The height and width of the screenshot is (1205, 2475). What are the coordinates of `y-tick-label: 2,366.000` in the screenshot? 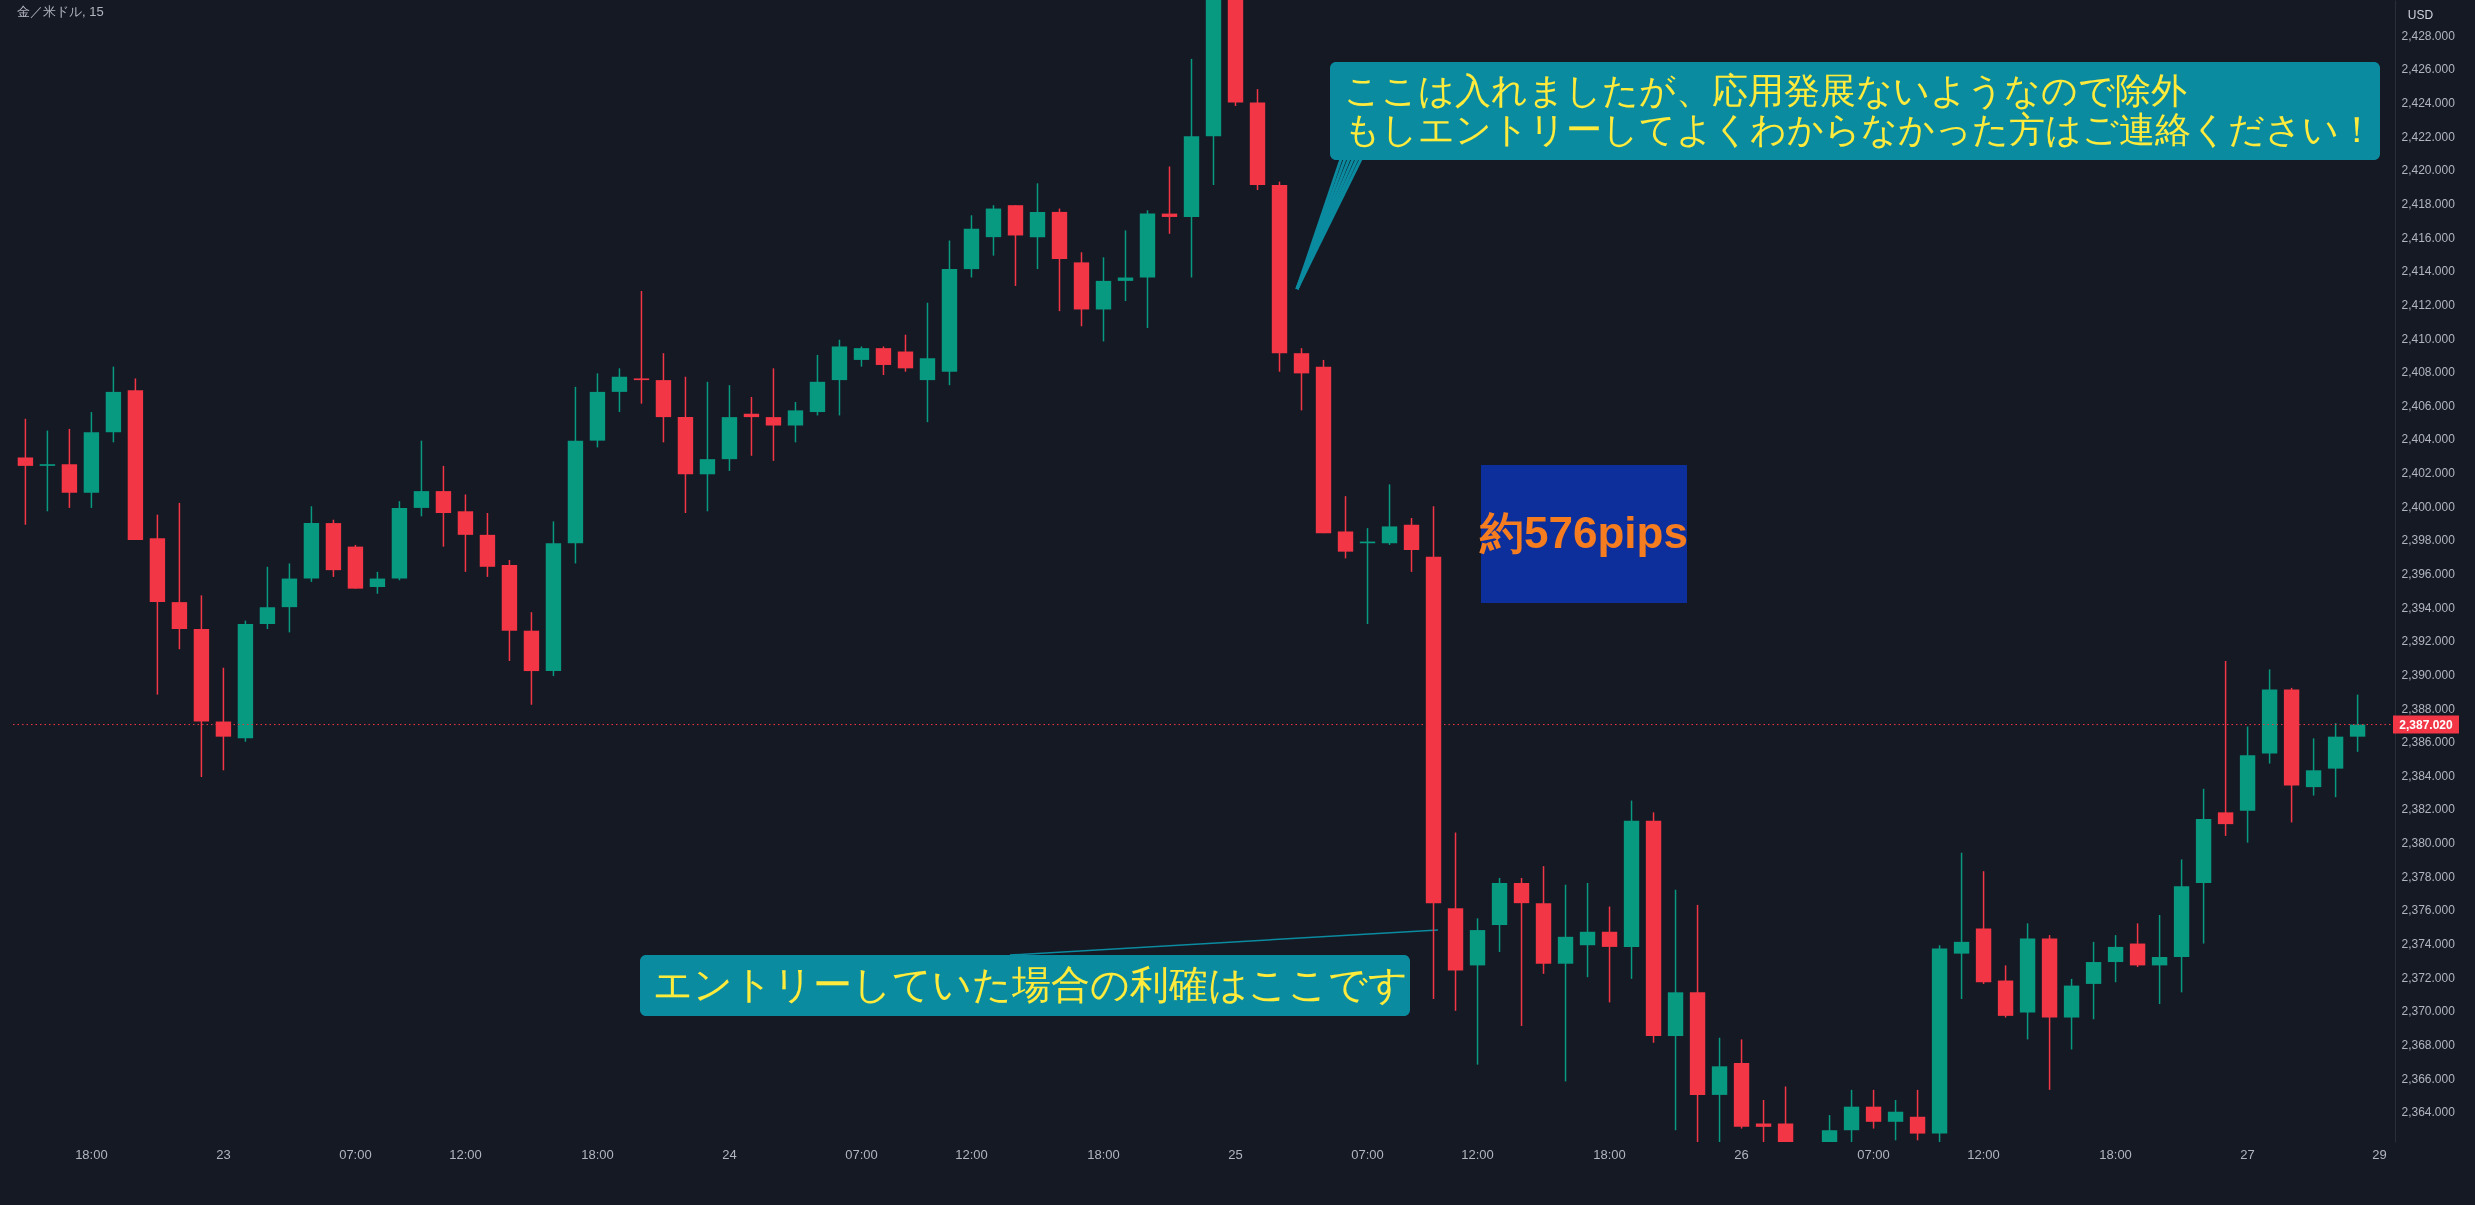 It's located at (2428, 1078).